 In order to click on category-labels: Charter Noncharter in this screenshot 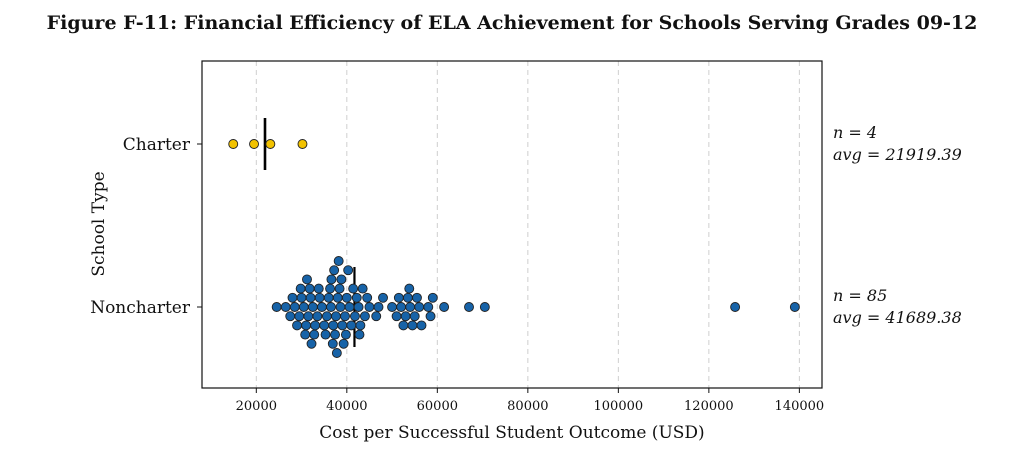, I will do `click(146, 226)`.